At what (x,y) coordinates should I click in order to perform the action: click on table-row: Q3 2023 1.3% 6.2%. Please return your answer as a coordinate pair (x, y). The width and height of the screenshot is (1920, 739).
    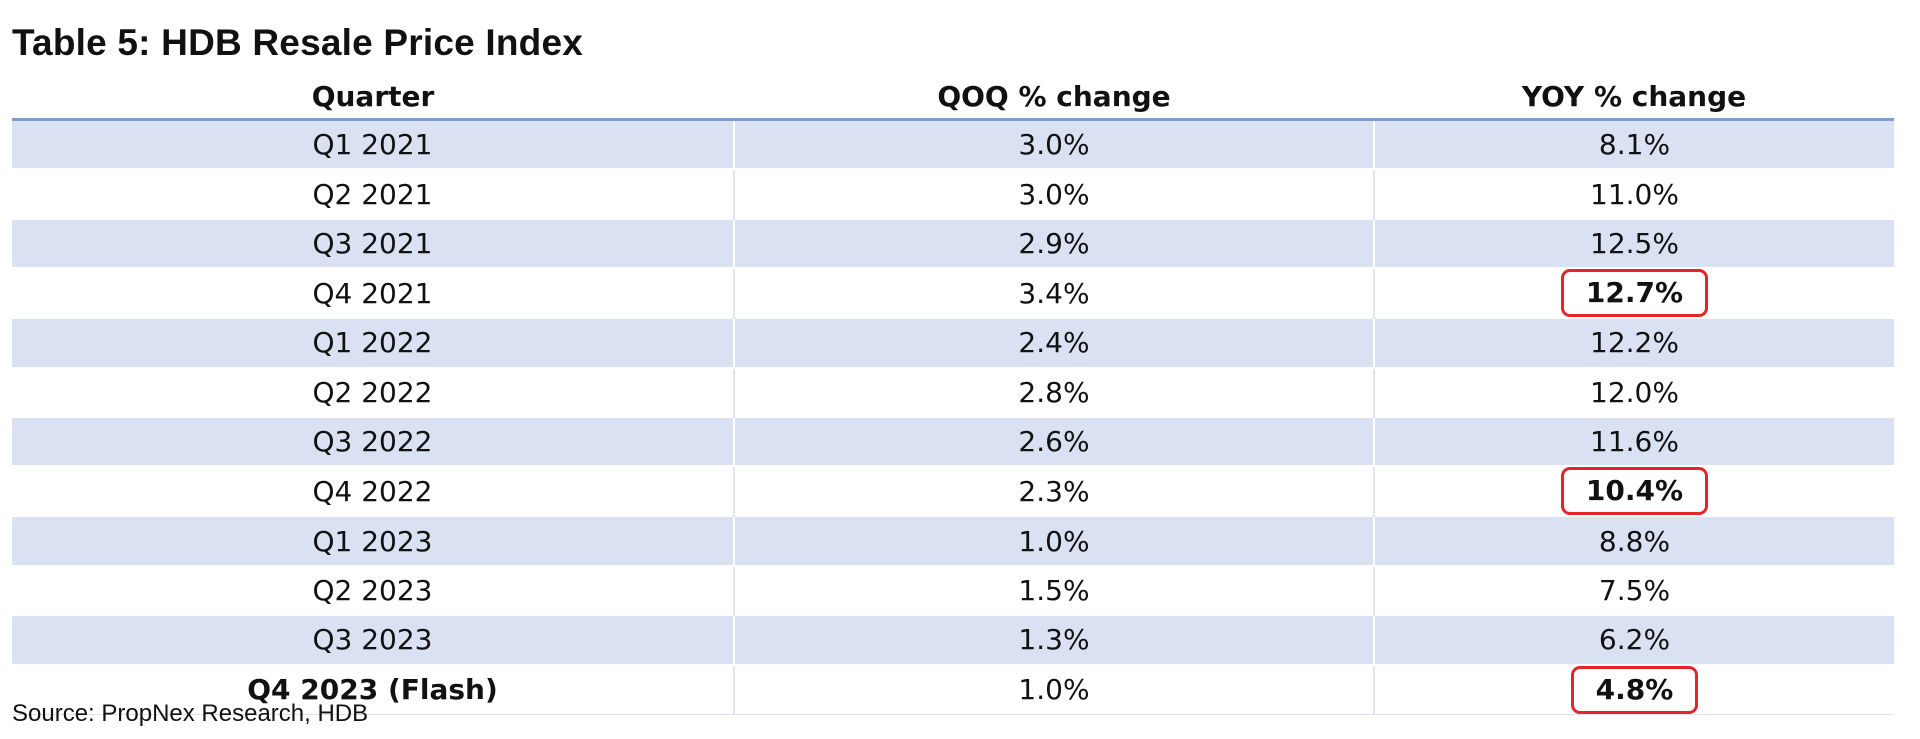
    Looking at the image, I should click on (953, 640).